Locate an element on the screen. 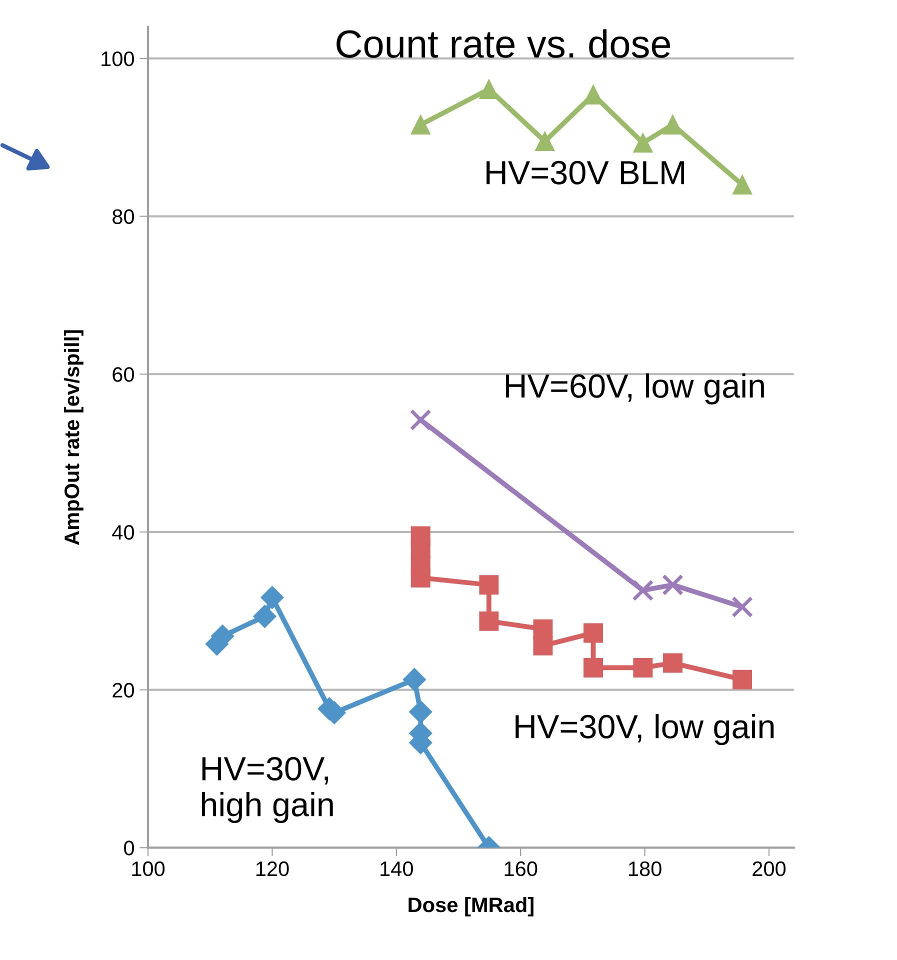 The height and width of the screenshot is (960, 897). x-axis-title: Dose [MRad] is located at coordinates (471, 906).